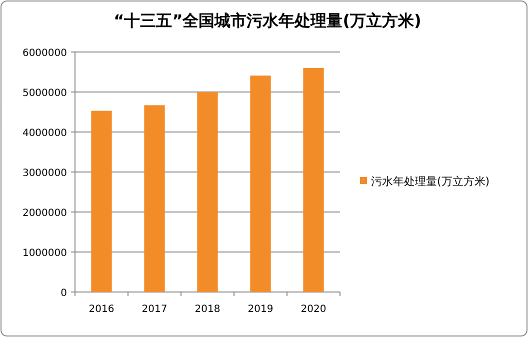  I want to click on x-tick-label: 2020, so click(313, 309).